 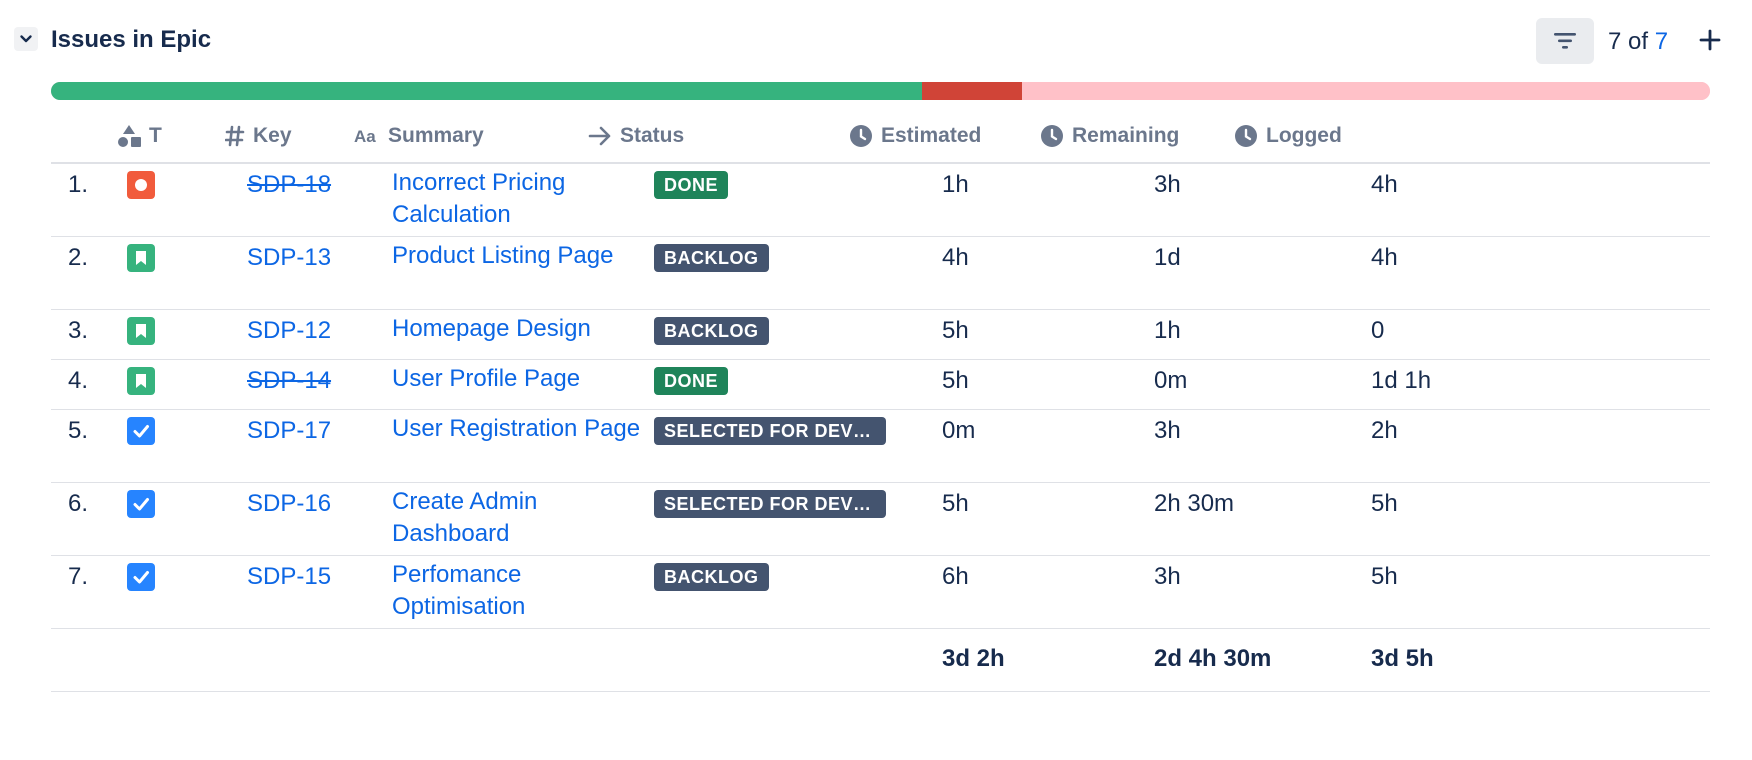 I want to click on issue-count: 7 of 7, so click(x=1638, y=42).